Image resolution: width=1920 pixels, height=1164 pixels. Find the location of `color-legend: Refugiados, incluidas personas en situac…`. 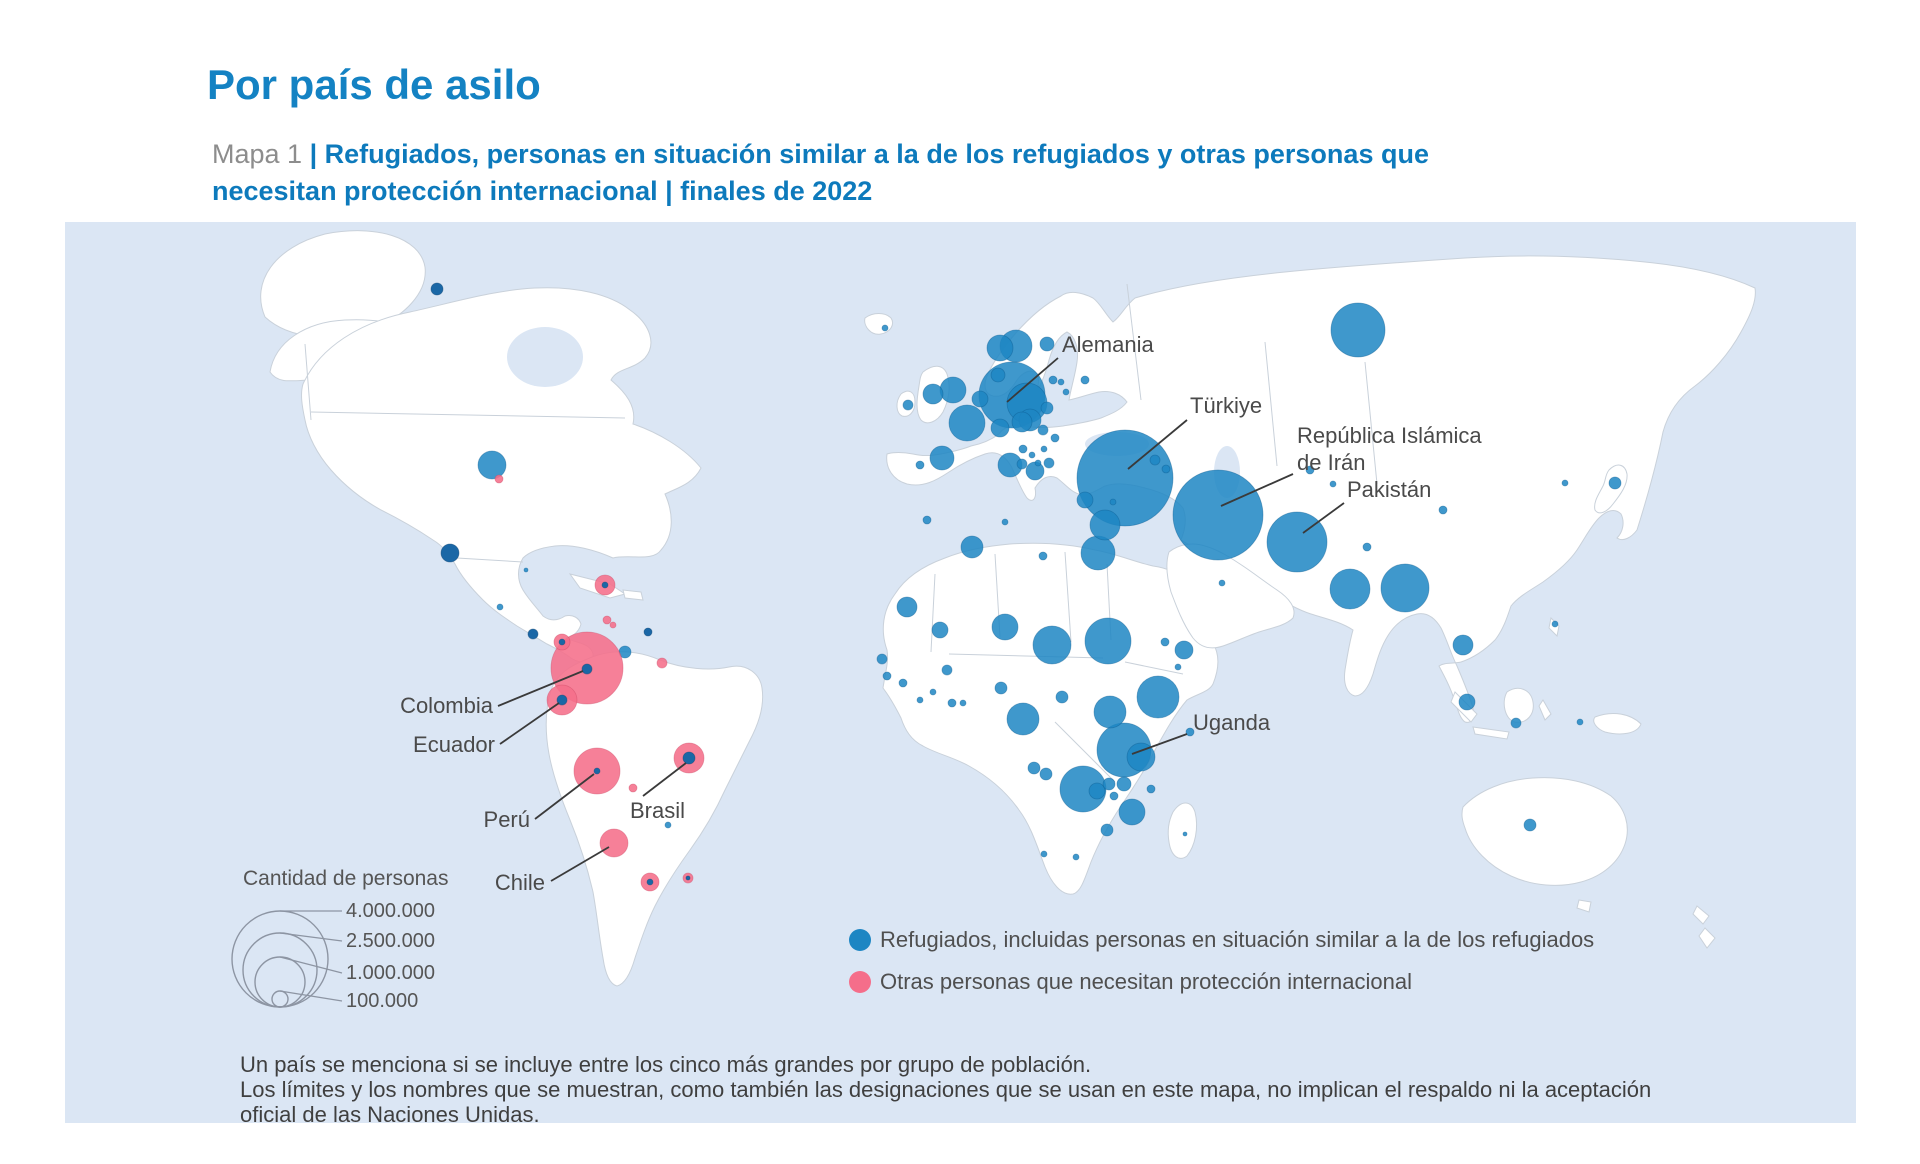

color-legend: Refugiados, incluidas personas en situac… is located at coordinates (1221, 960).